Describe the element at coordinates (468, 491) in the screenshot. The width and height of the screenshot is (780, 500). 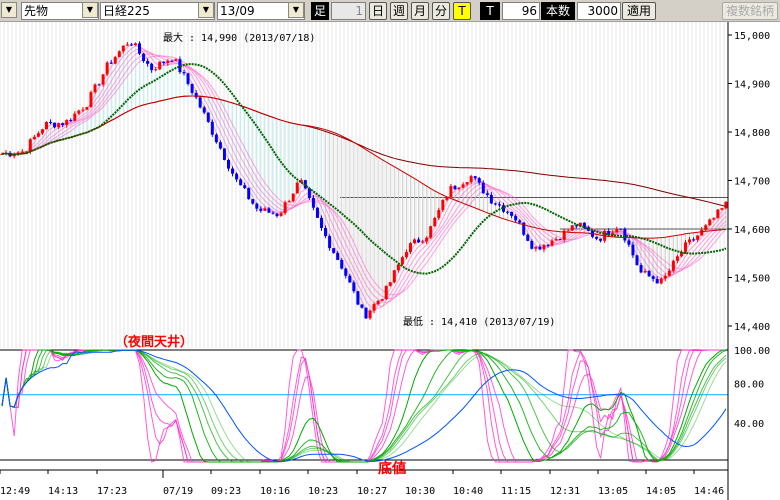
I see `time-tick-label: 10:40` at that location.